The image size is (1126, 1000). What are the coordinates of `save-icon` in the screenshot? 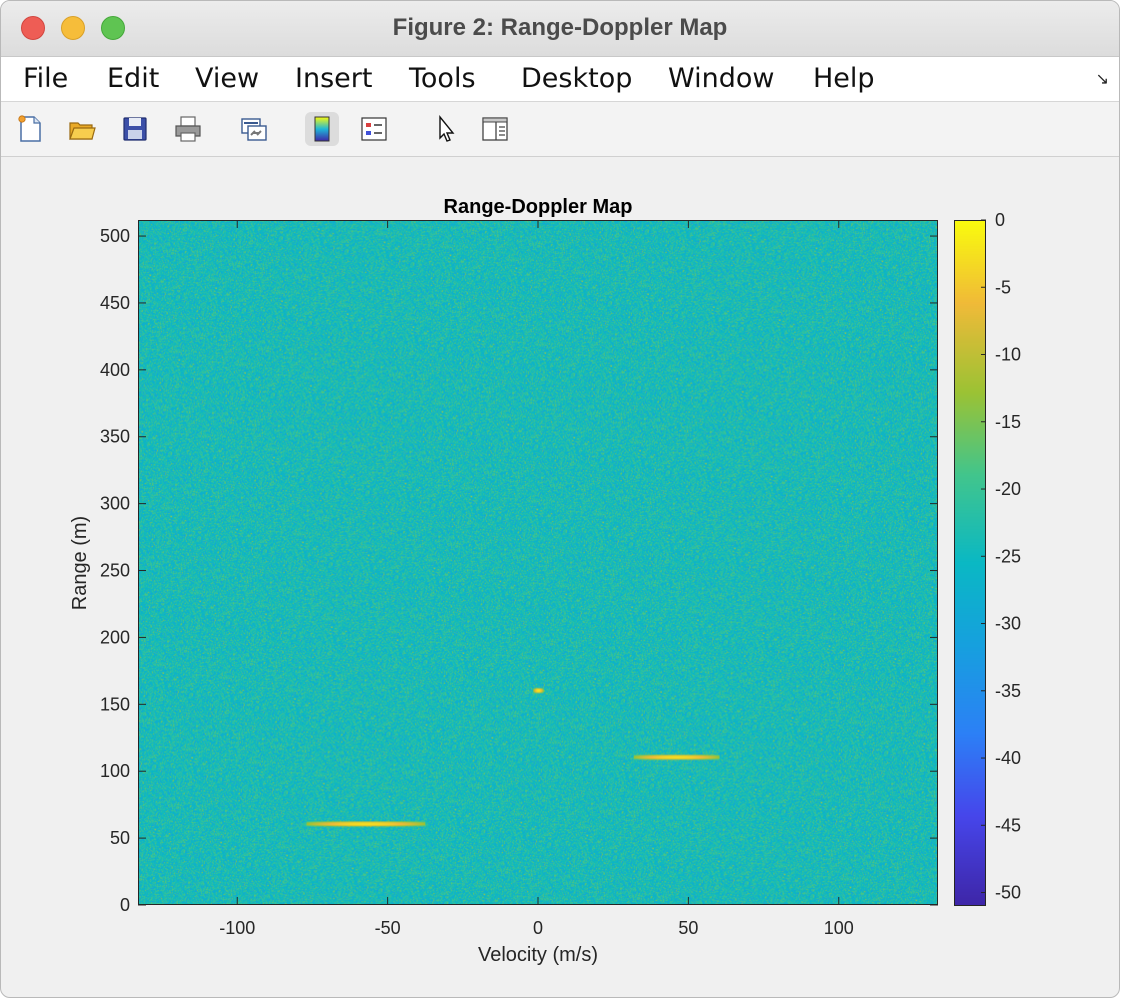 It's located at (135, 129).